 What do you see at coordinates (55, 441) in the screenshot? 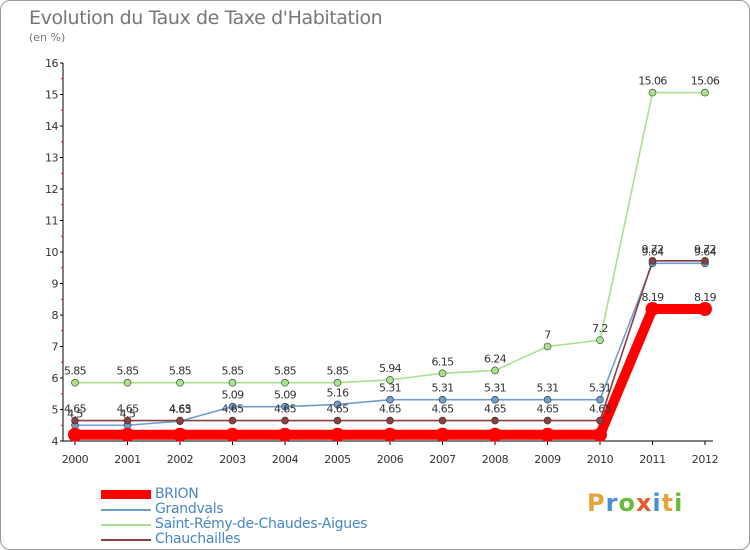
I see `y-tick-label: 4` at bounding box center [55, 441].